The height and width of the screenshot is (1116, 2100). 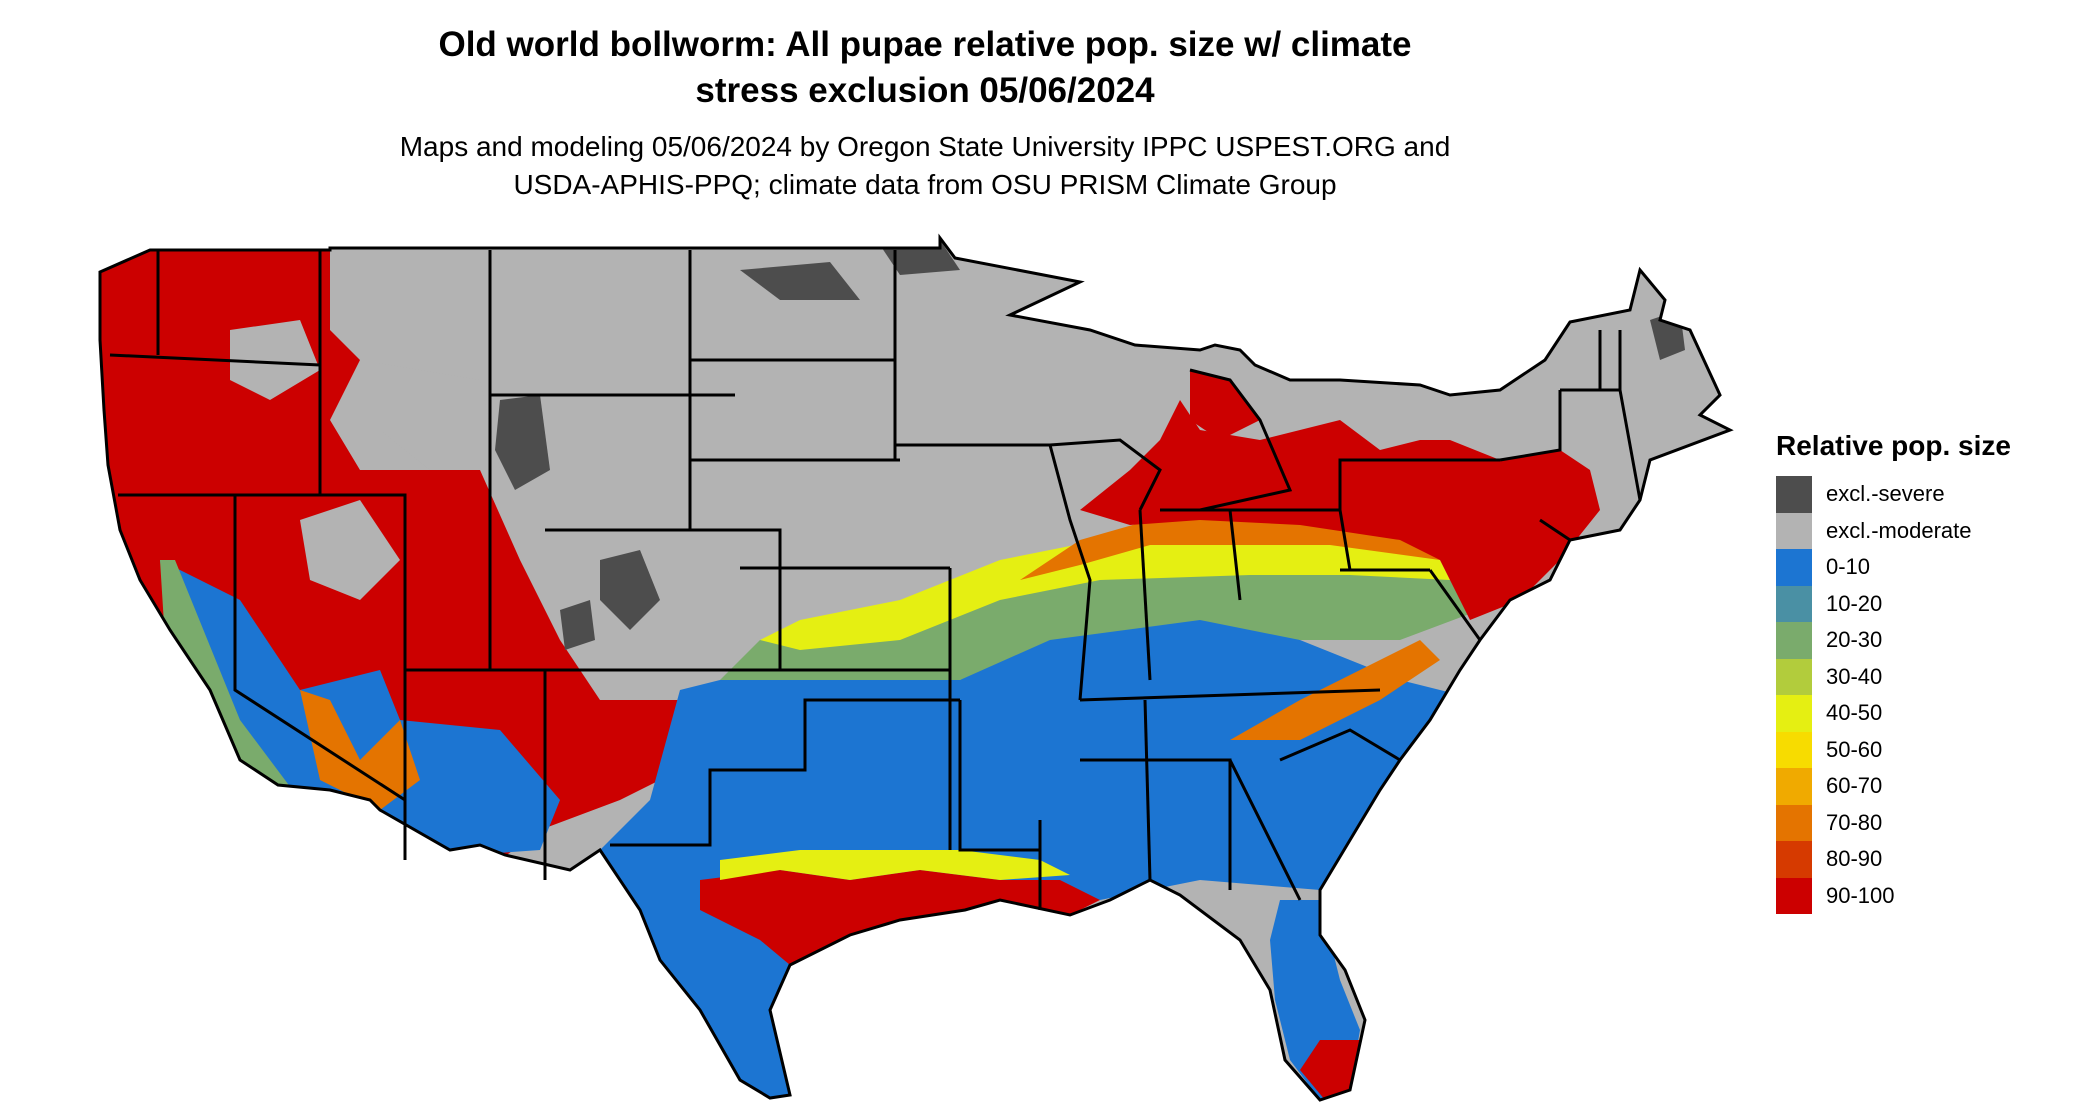 I want to click on legend-item: excl.-severe, so click(x=1893, y=494).